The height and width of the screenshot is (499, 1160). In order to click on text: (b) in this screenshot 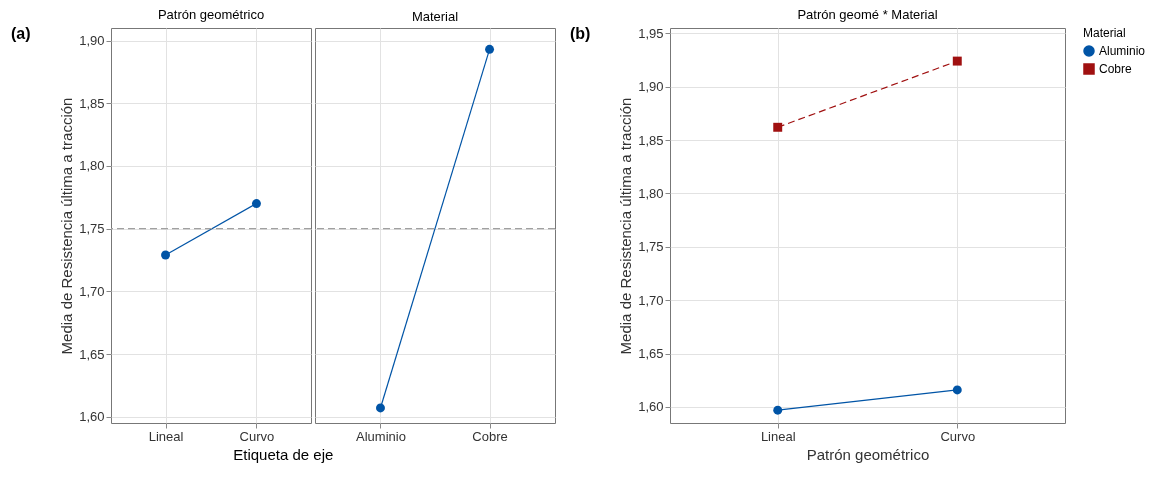, I will do `click(580, 33)`.